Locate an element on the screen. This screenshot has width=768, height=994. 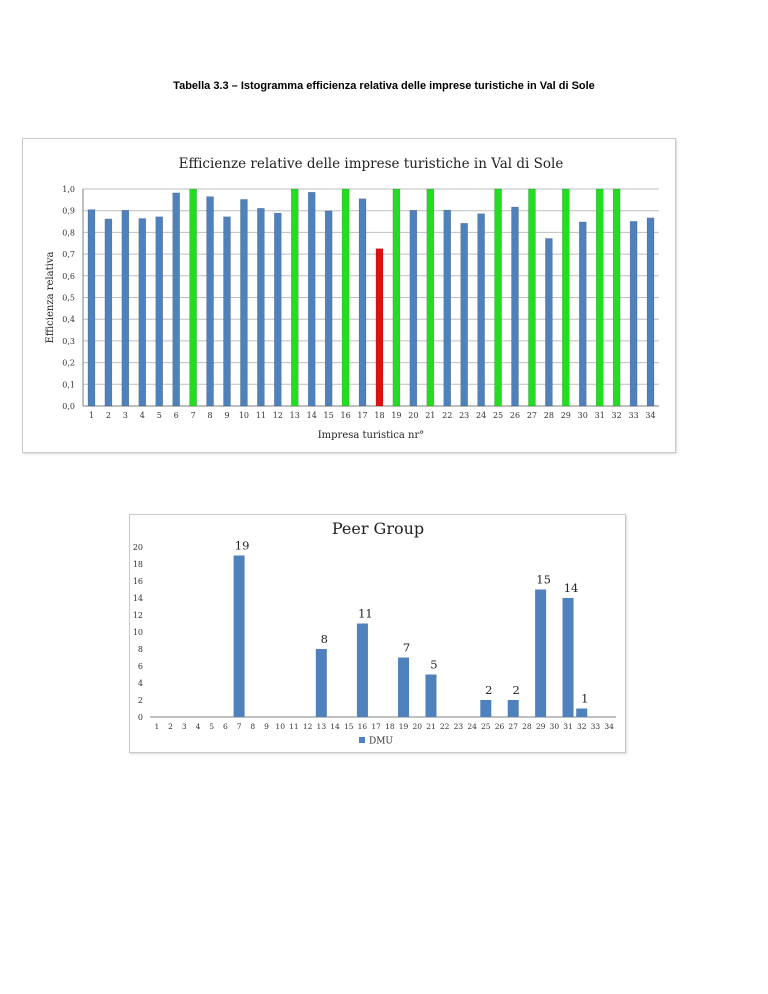
y-tick-label: 1,0 is located at coordinates (68, 189).